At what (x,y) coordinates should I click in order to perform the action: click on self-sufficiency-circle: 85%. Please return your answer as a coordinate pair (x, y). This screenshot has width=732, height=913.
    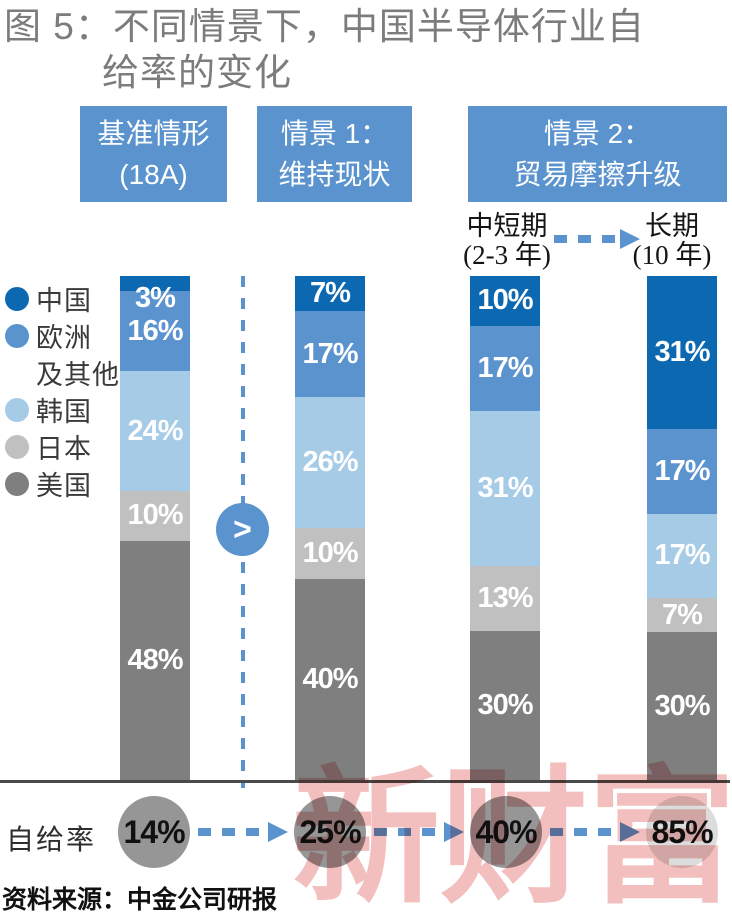
    Looking at the image, I should click on (682, 832).